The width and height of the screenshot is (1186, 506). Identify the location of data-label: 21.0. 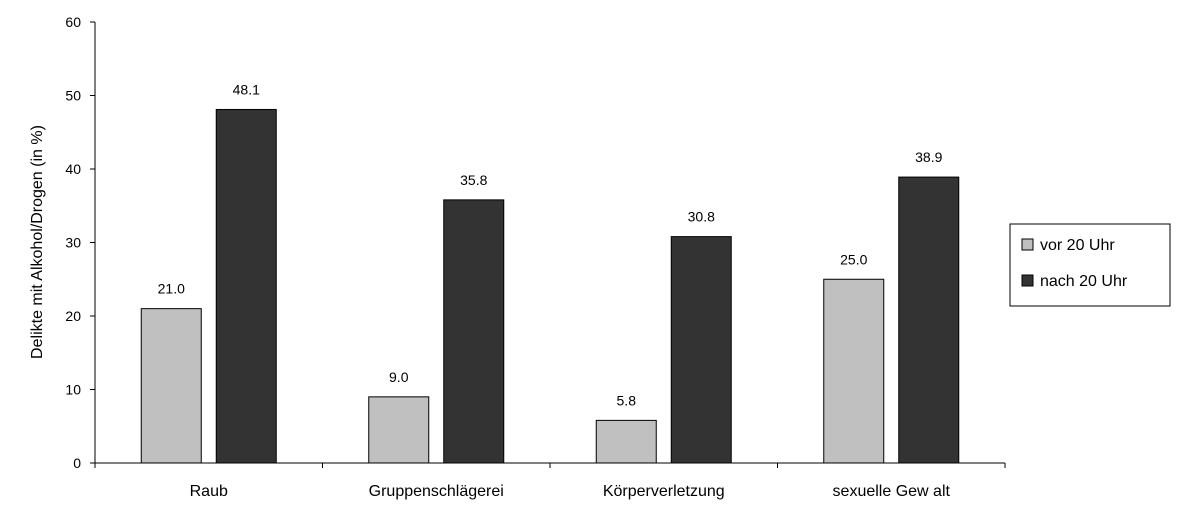
(171, 289).